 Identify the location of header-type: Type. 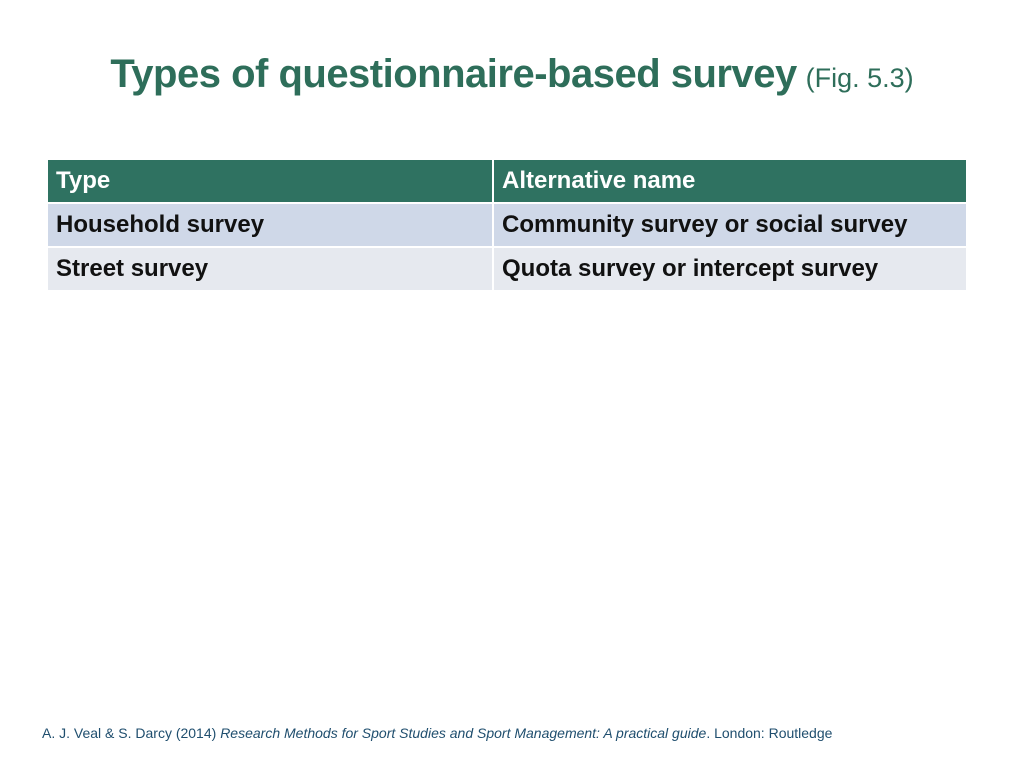
(270, 181).